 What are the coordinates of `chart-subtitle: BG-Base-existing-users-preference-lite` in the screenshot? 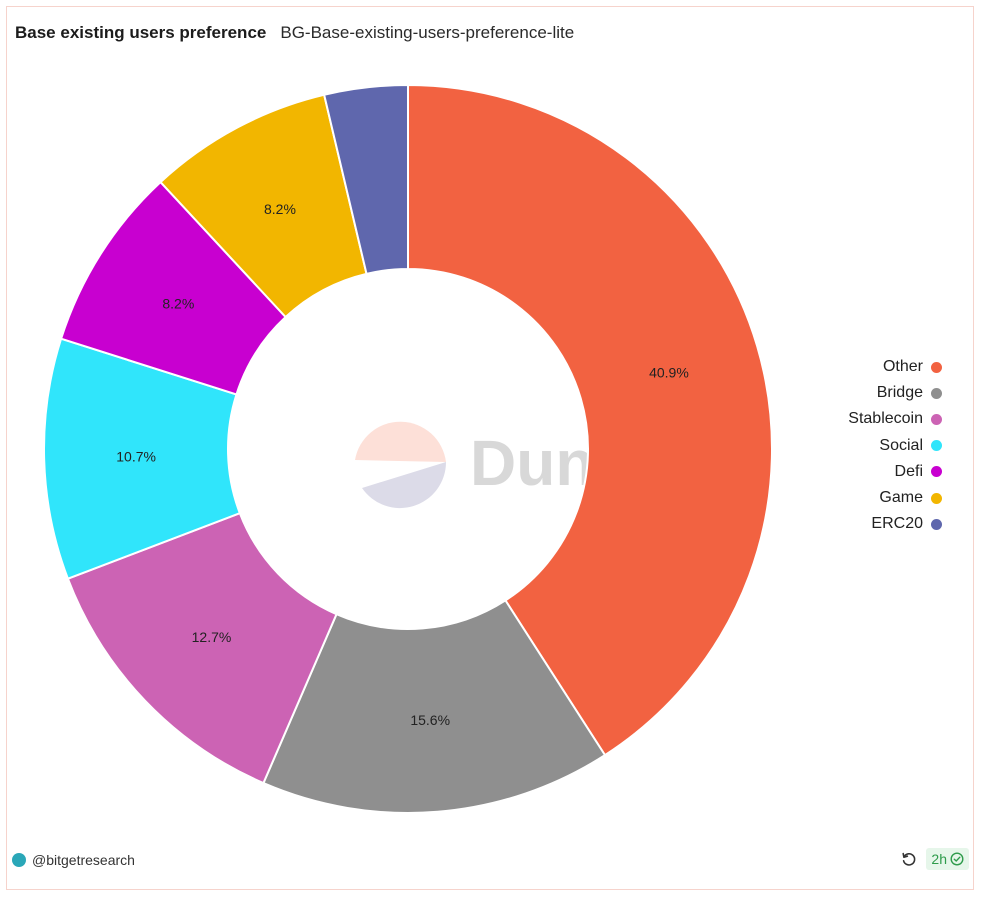 It's located at (427, 32).